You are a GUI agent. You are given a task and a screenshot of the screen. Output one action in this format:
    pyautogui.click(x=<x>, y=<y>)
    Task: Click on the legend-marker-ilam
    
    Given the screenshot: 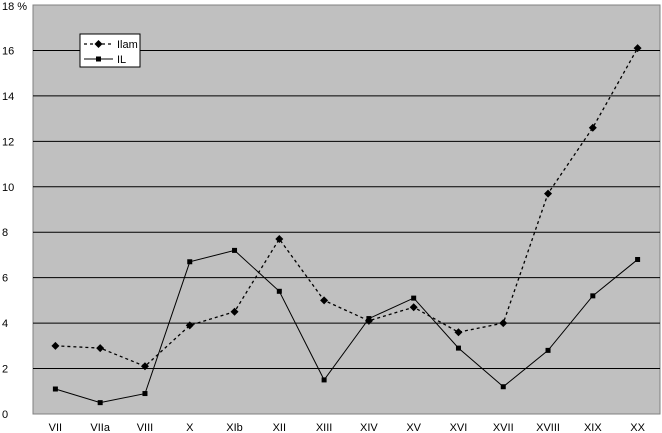 What is the action you would take?
    pyautogui.click(x=98, y=44)
    